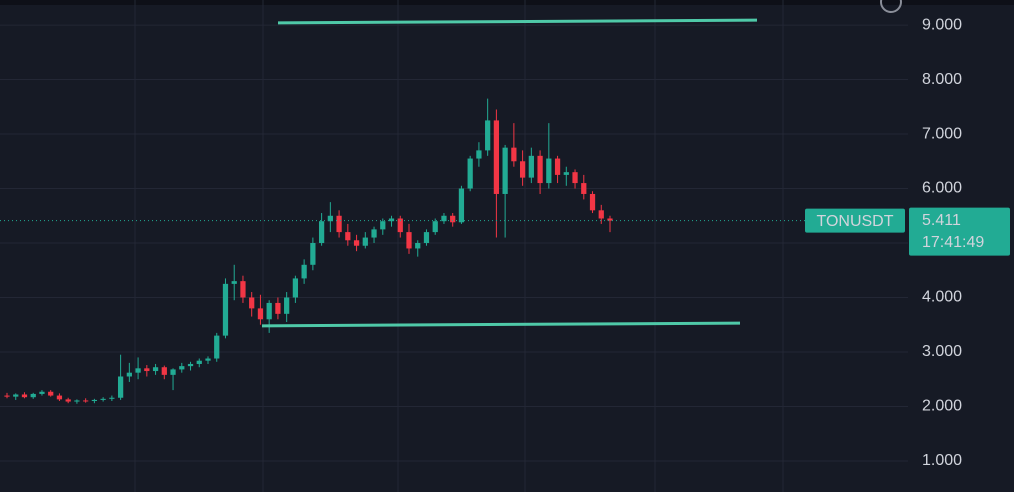 The height and width of the screenshot is (492, 1014). Describe the element at coordinates (942, 24) in the screenshot. I see `y-tick-label: 9.000` at that location.